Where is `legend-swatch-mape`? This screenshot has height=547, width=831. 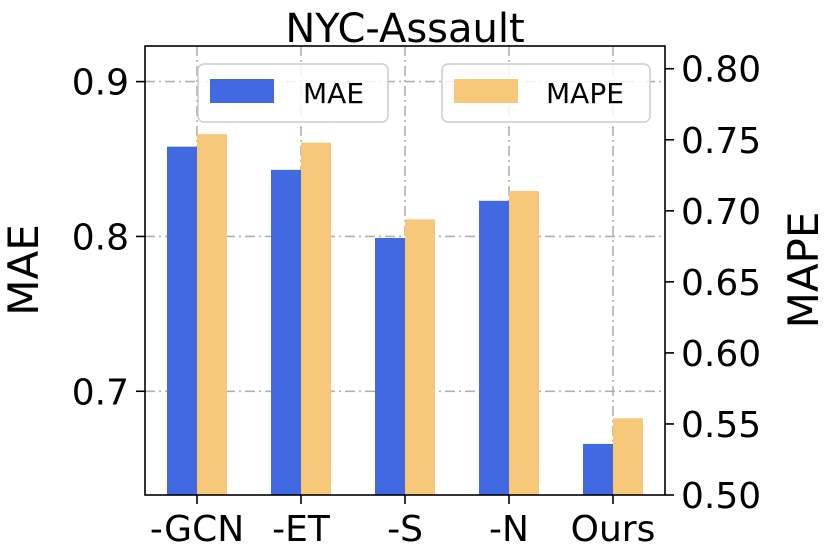 legend-swatch-mape is located at coordinates (486, 91).